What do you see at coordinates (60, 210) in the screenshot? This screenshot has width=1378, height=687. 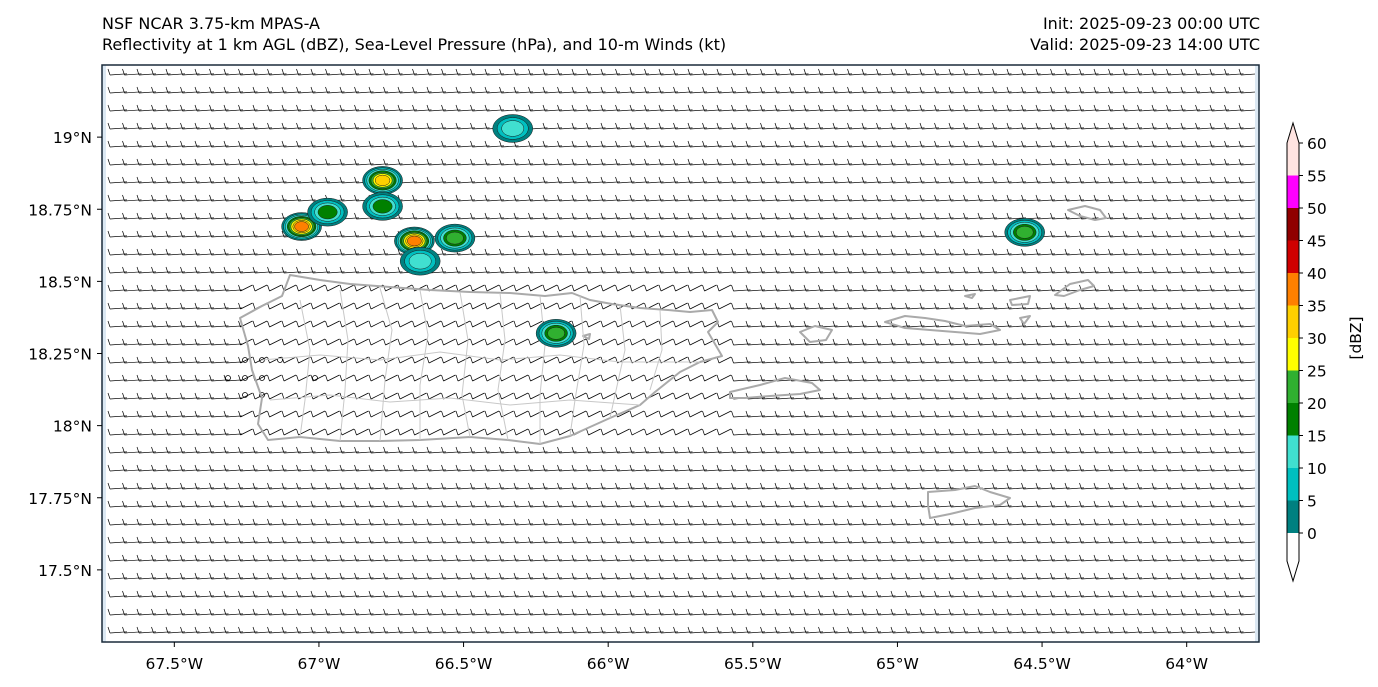 I see `y-tick-label: 18.75°N` at bounding box center [60, 210].